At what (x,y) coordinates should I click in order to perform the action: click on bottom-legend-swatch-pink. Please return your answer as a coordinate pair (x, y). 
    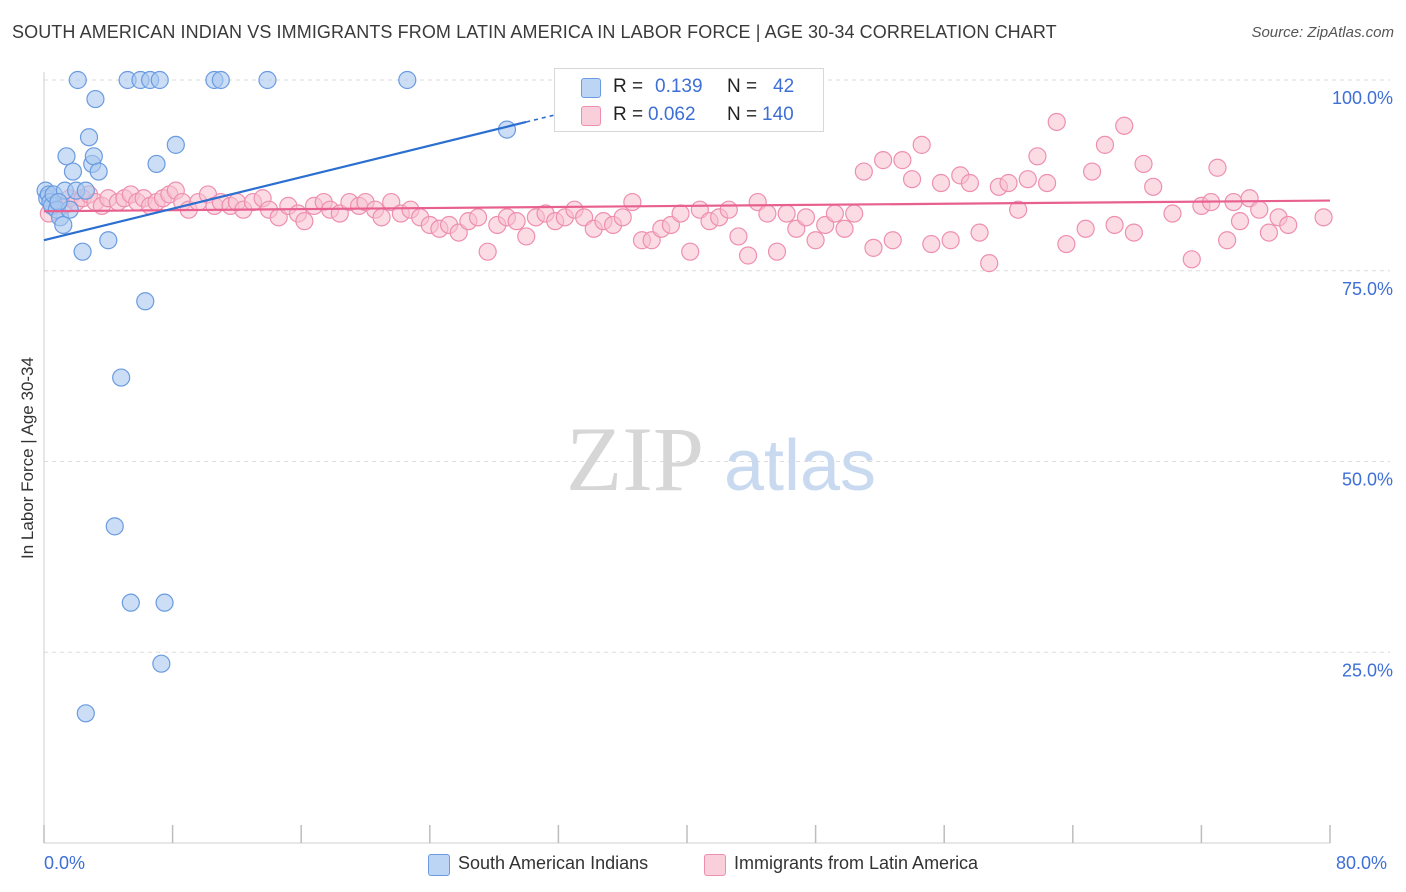
    Looking at the image, I should click on (715, 865).